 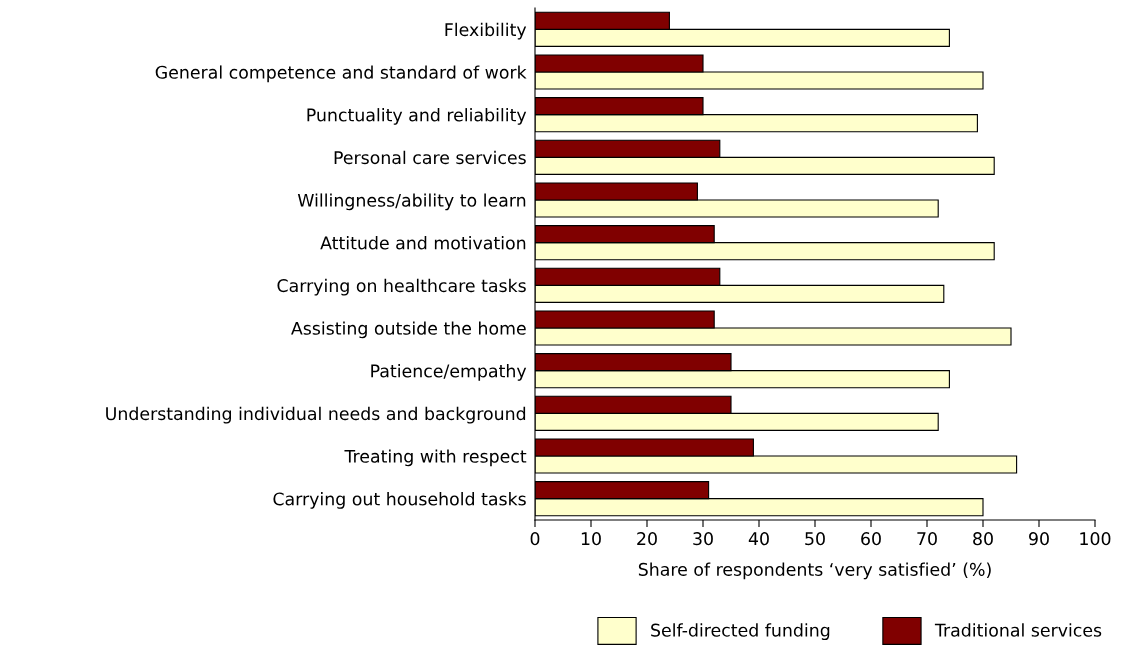 What do you see at coordinates (411, 202) in the screenshot?
I see `y-tick-label: Willingness/ability to learn` at bounding box center [411, 202].